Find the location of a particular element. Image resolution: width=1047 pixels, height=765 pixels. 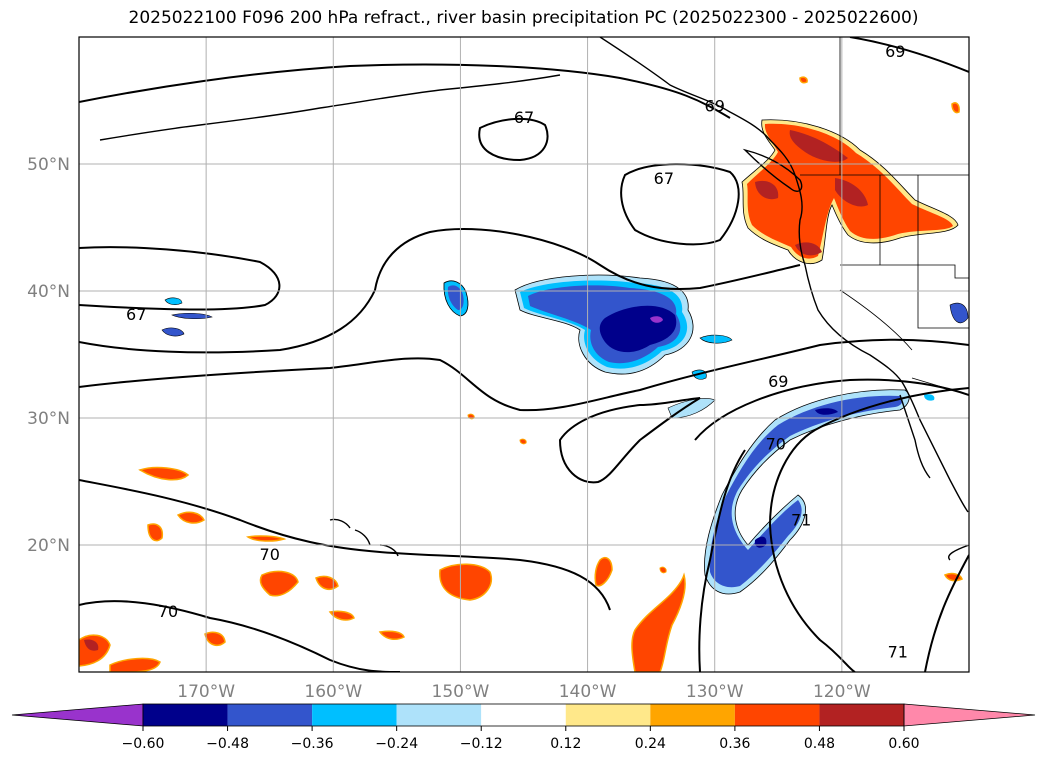

lon-tick-label: 140°W is located at coordinates (588, 692).